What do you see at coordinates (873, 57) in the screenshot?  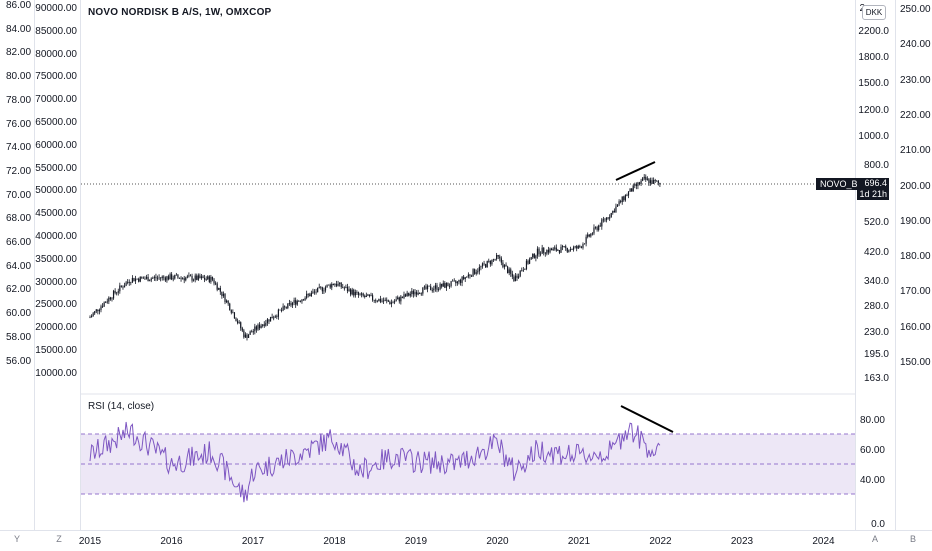 I see `scale-tick-label: 1800.0` at bounding box center [873, 57].